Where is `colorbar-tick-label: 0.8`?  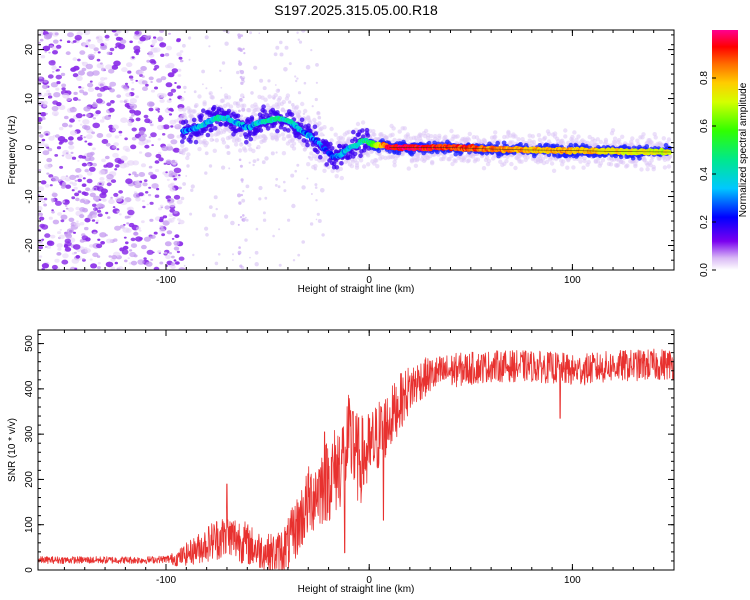
colorbar-tick-label: 0.8 is located at coordinates (704, 78).